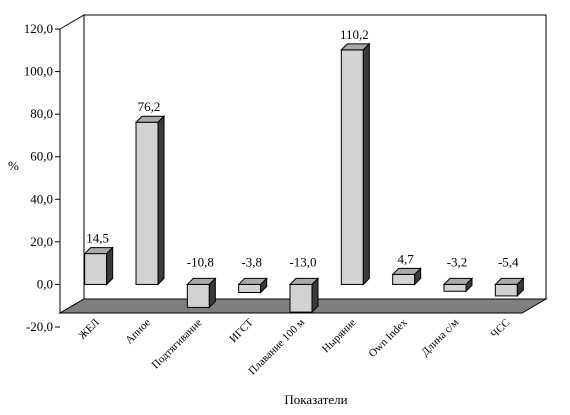  What do you see at coordinates (97, 238) in the screenshot?
I see `data-label: 14,5` at bounding box center [97, 238].